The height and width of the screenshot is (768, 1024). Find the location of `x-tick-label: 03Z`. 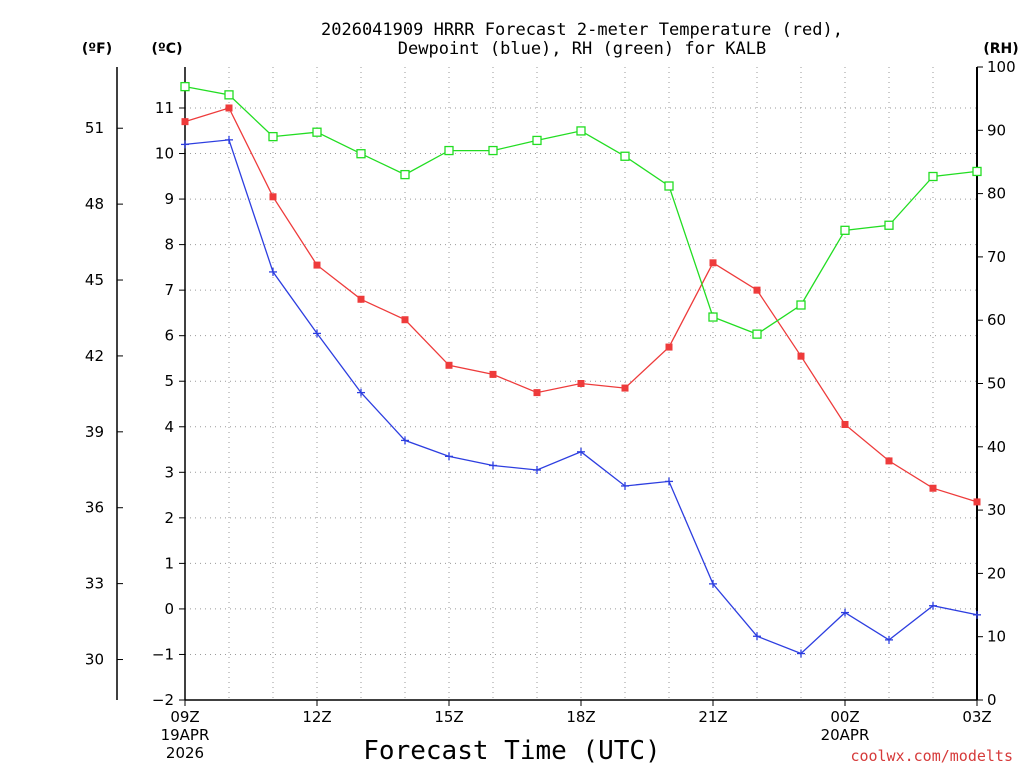

x-tick-label: 03Z is located at coordinates (976, 717).